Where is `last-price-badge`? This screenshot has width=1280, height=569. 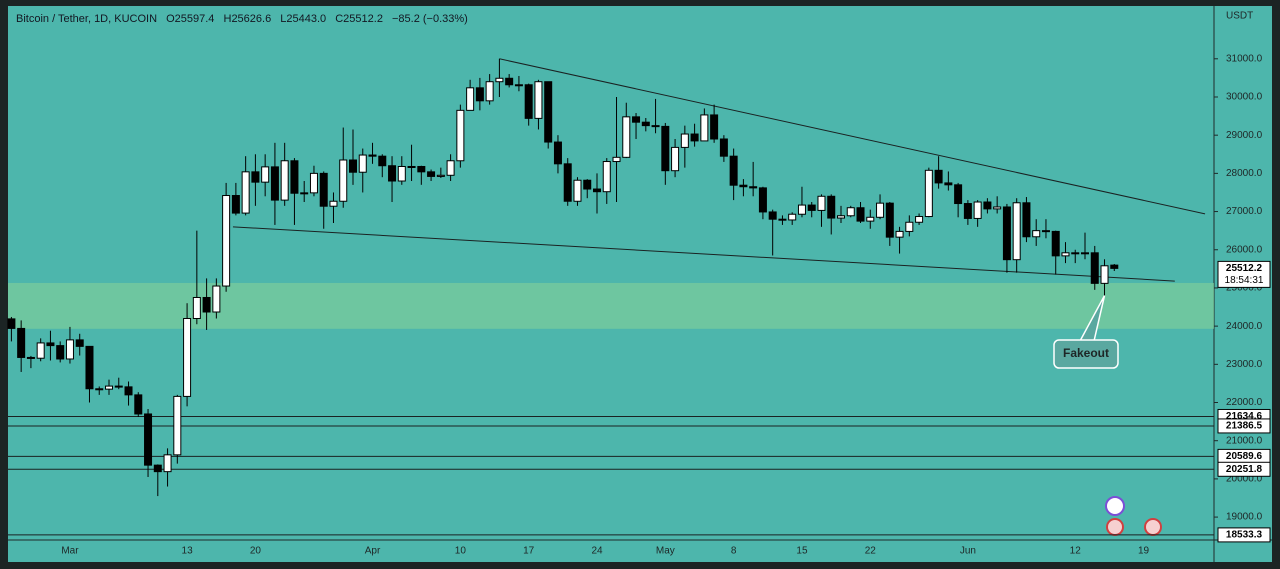
last-price-badge is located at coordinates (1244, 274).